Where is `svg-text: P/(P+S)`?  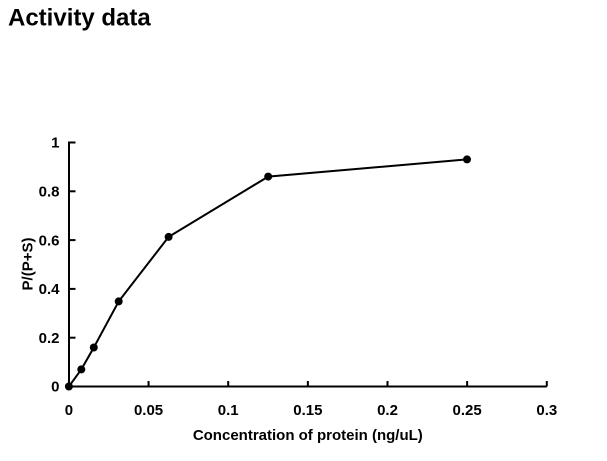
svg-text: P/(P+S) is located at coordinates (27, 264).